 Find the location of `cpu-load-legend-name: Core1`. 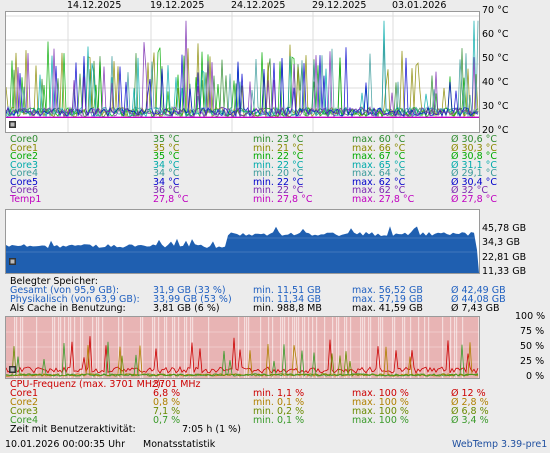

cpu-load-legend-name: Core1 is located at coordinates (24, 393).